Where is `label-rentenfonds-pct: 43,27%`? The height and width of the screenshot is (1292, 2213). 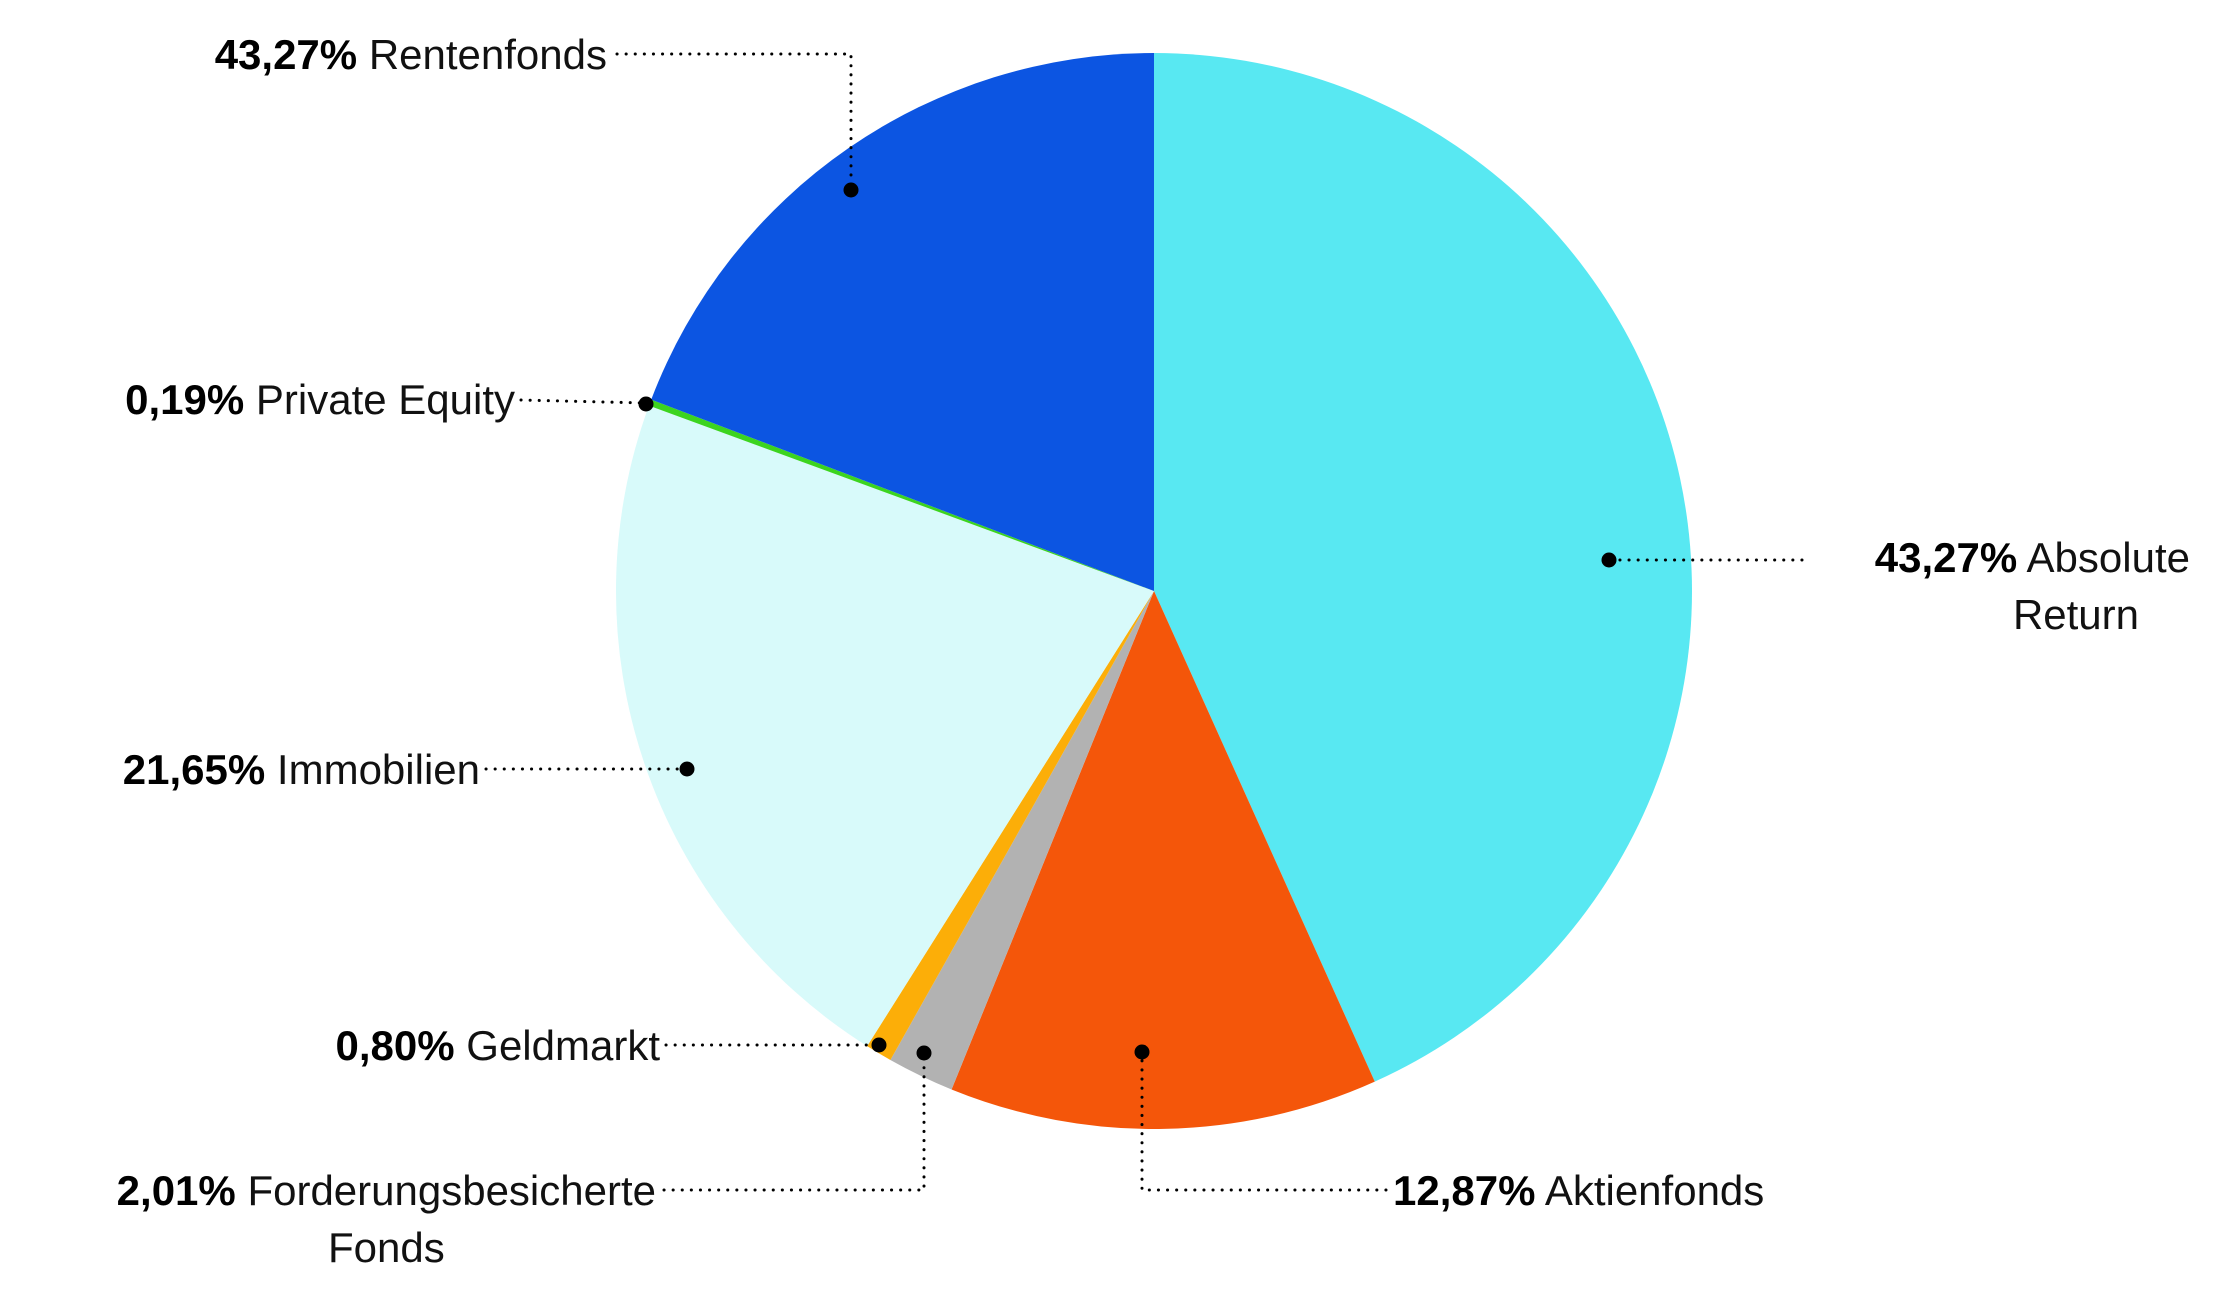 label-rentenfonds-pct: 43,27% is located at coordinates (286, 54).